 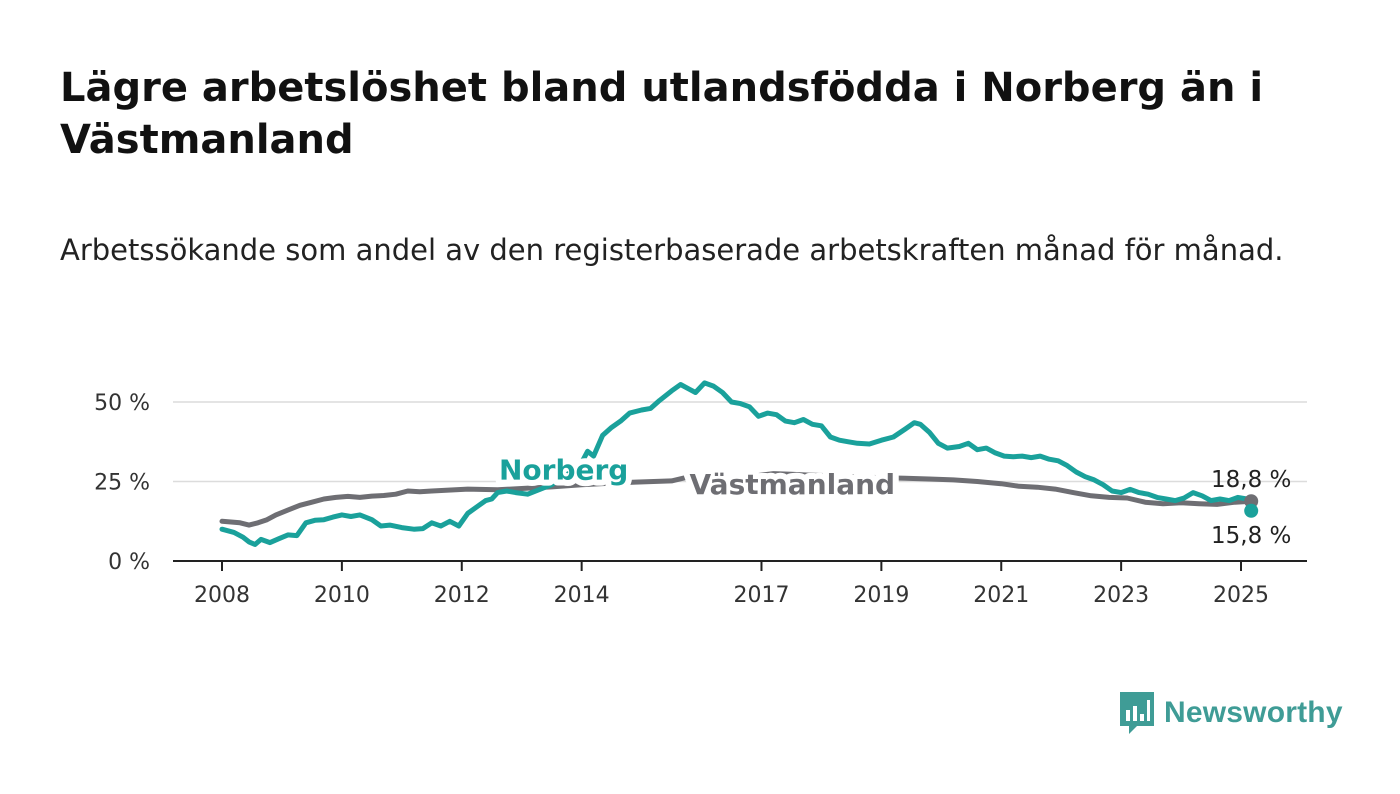 I want to click on x-tick-label: 2023, so click(x=1121, y=595).